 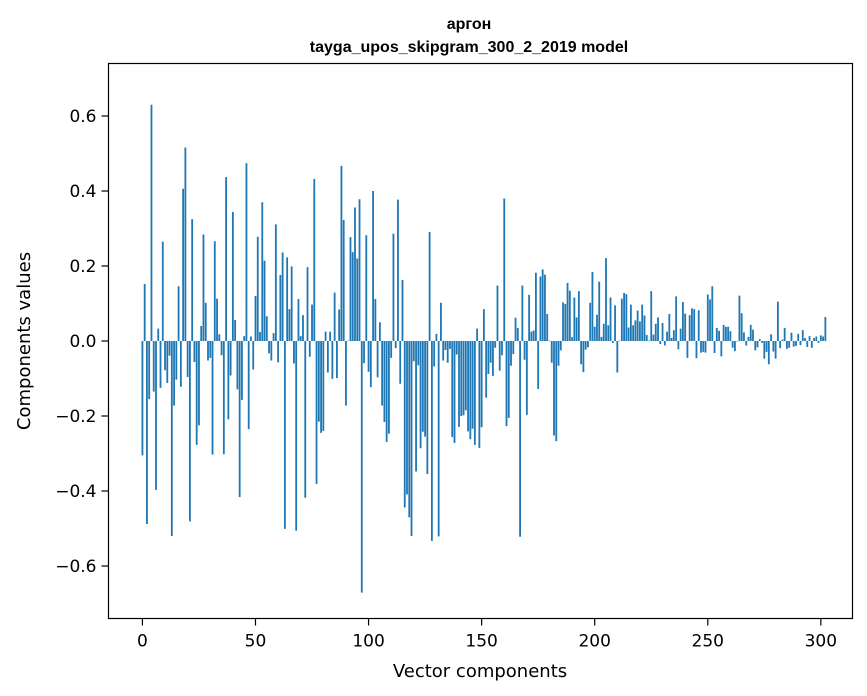 What do you see at coordinates (480, 671) in the screenshot?
I see `x-axis-label: Vector components` at bounding box center [480, 671].